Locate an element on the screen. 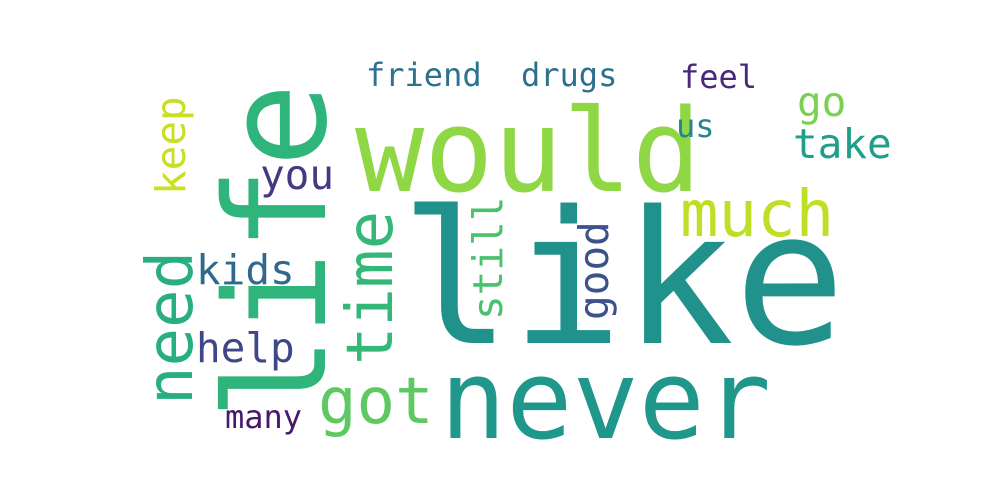 Image resolution: width=1000 pixels, height=500 pixels. word-much: much is located at coordinates (757, 215).